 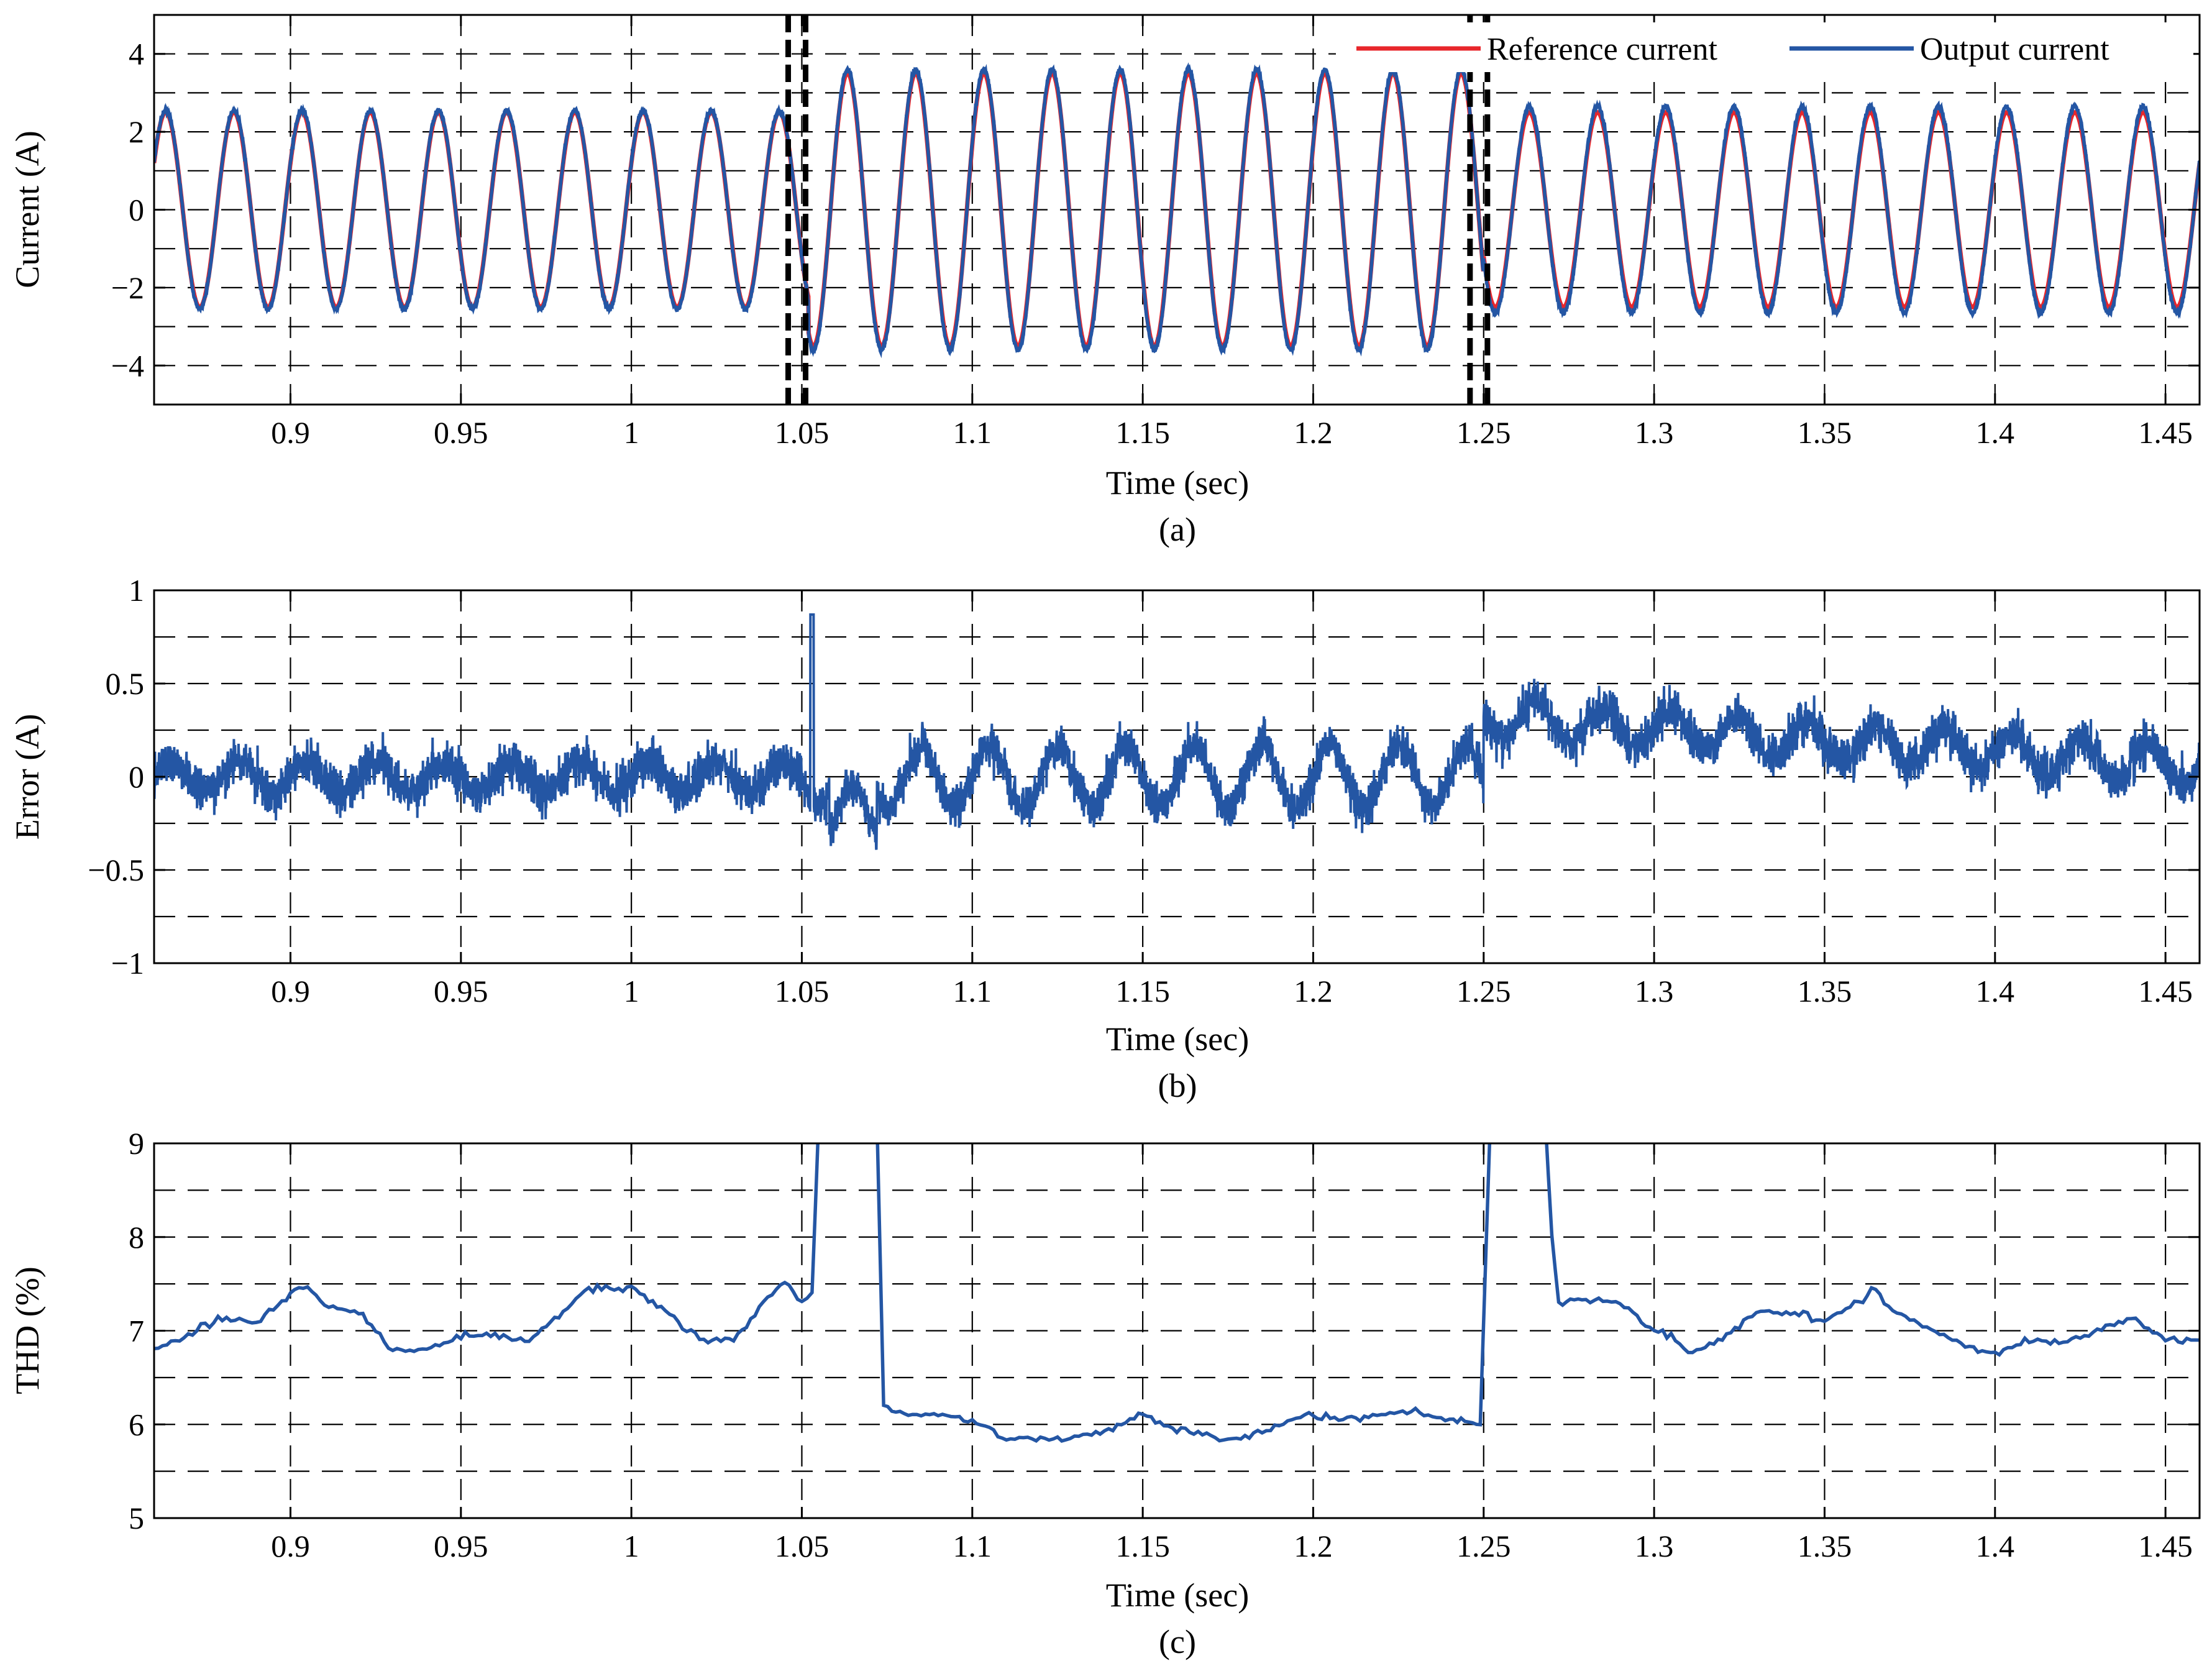 I want to click on panel-b-ytick-label: 0.5, so click(x=125, y=683).